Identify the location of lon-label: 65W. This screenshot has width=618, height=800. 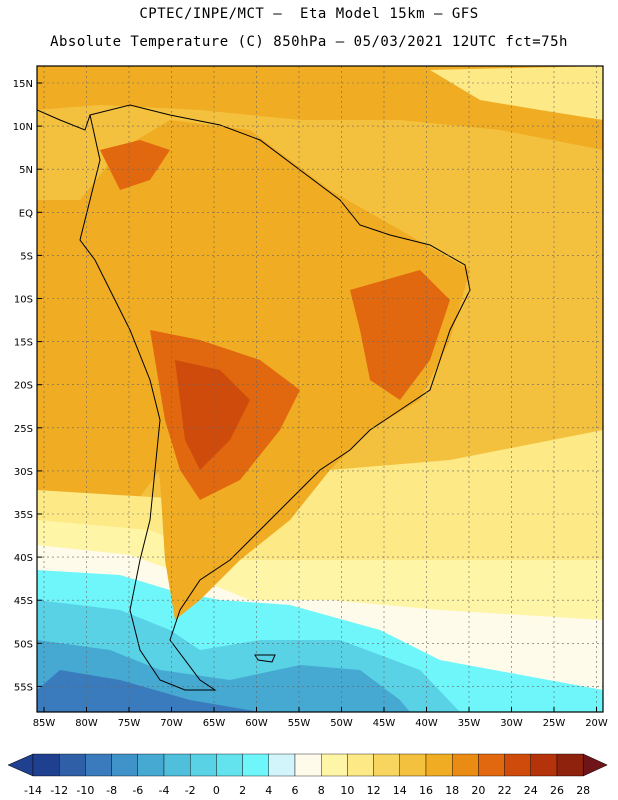
(214, 723).